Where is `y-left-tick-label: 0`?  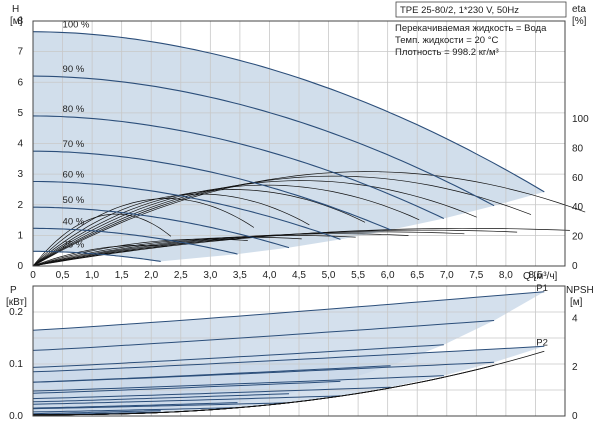 y-left-tick-label: 0 is located at coordinates (20, 266).